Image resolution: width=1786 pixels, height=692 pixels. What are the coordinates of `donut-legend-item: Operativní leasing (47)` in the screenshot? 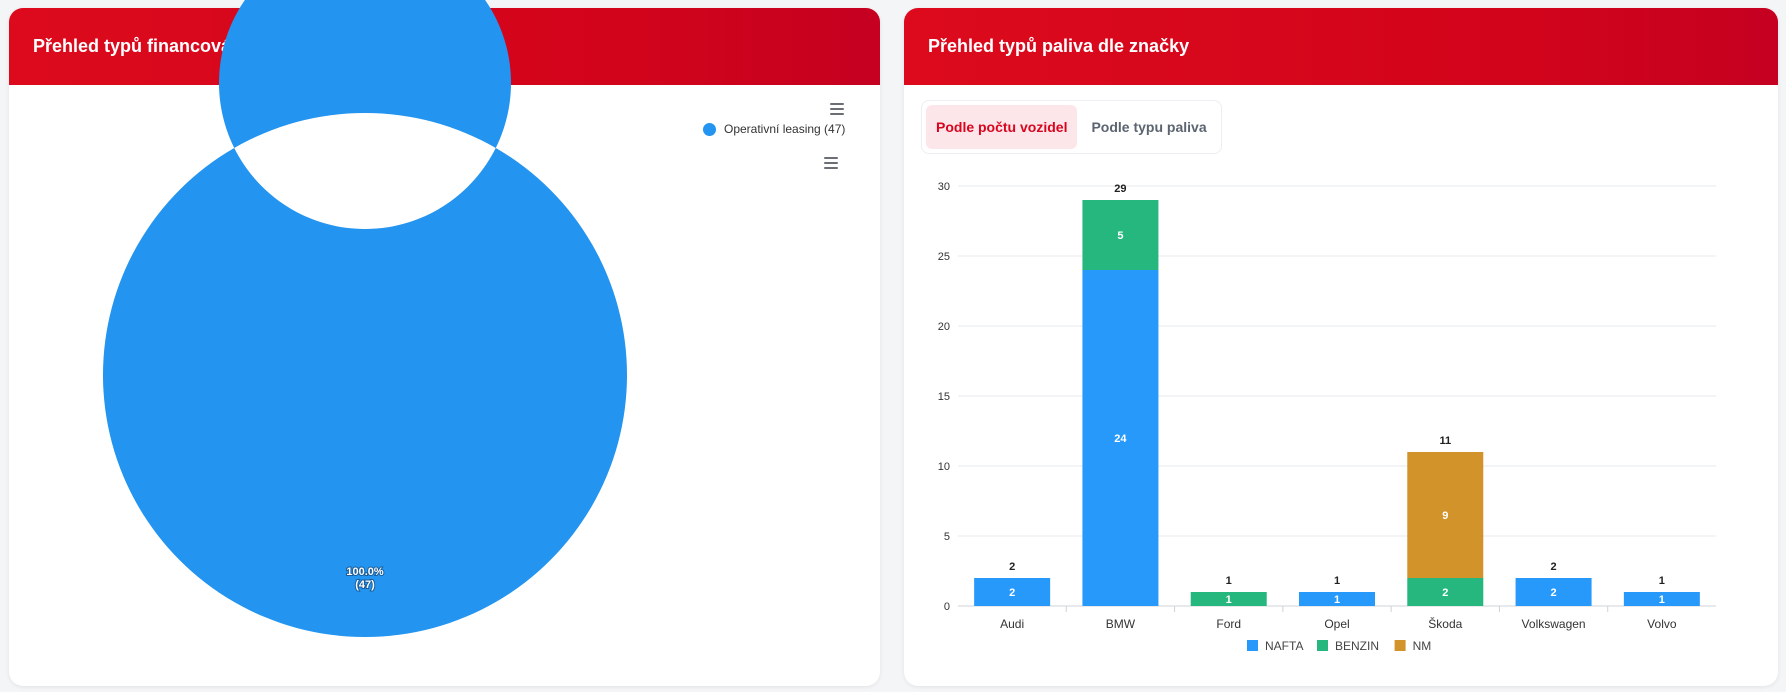 It's located at (774, 129).